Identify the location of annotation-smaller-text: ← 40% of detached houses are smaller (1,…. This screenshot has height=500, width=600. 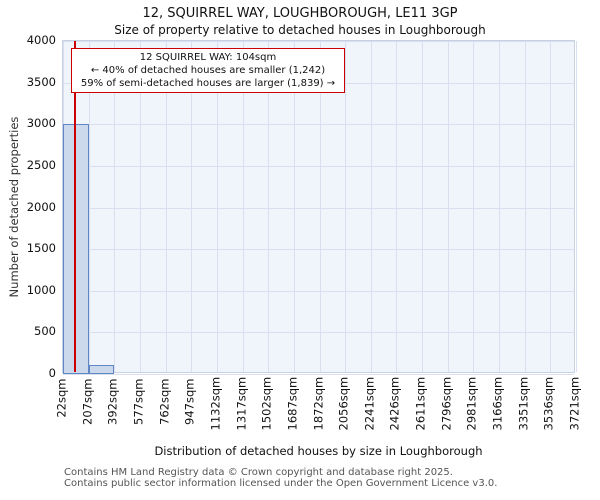
(208, 70).